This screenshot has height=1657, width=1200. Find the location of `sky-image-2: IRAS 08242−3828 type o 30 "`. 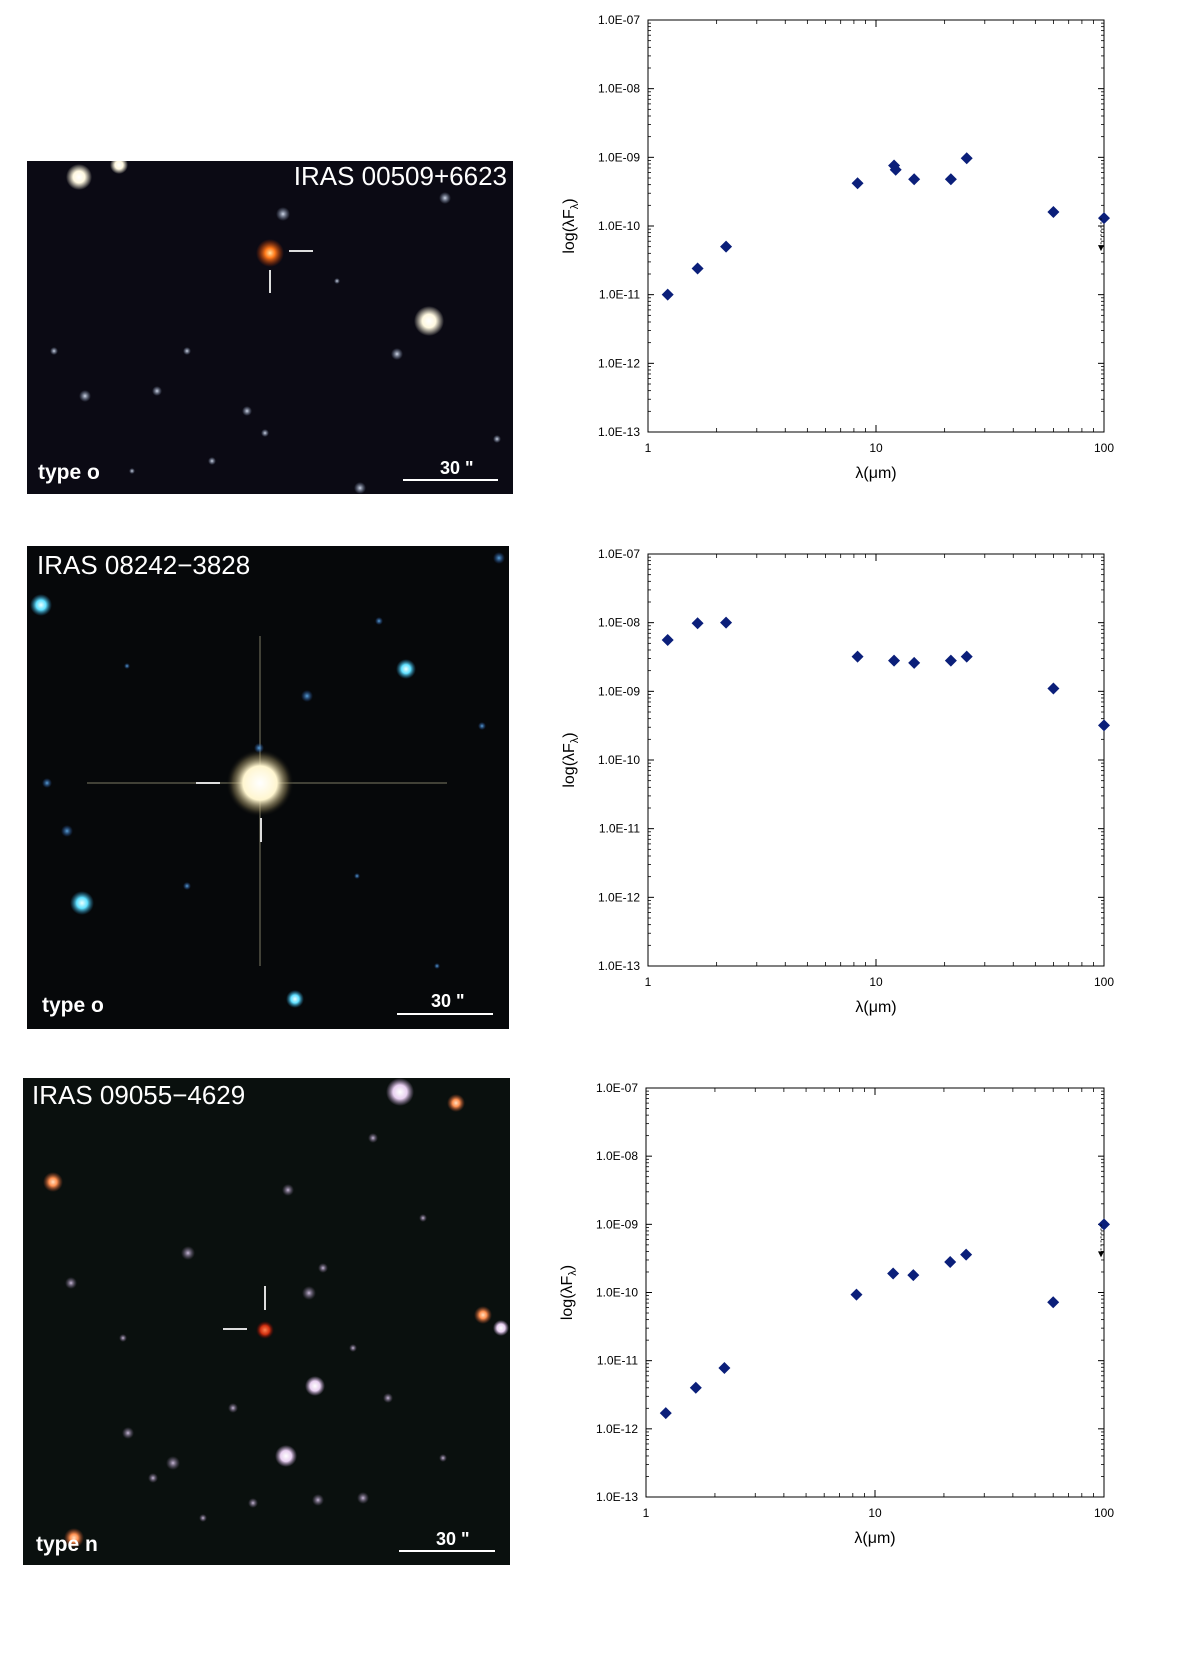

sky-image-2: IRAS 08242−3828 type o 30 " is located at coordinates (268, 787).